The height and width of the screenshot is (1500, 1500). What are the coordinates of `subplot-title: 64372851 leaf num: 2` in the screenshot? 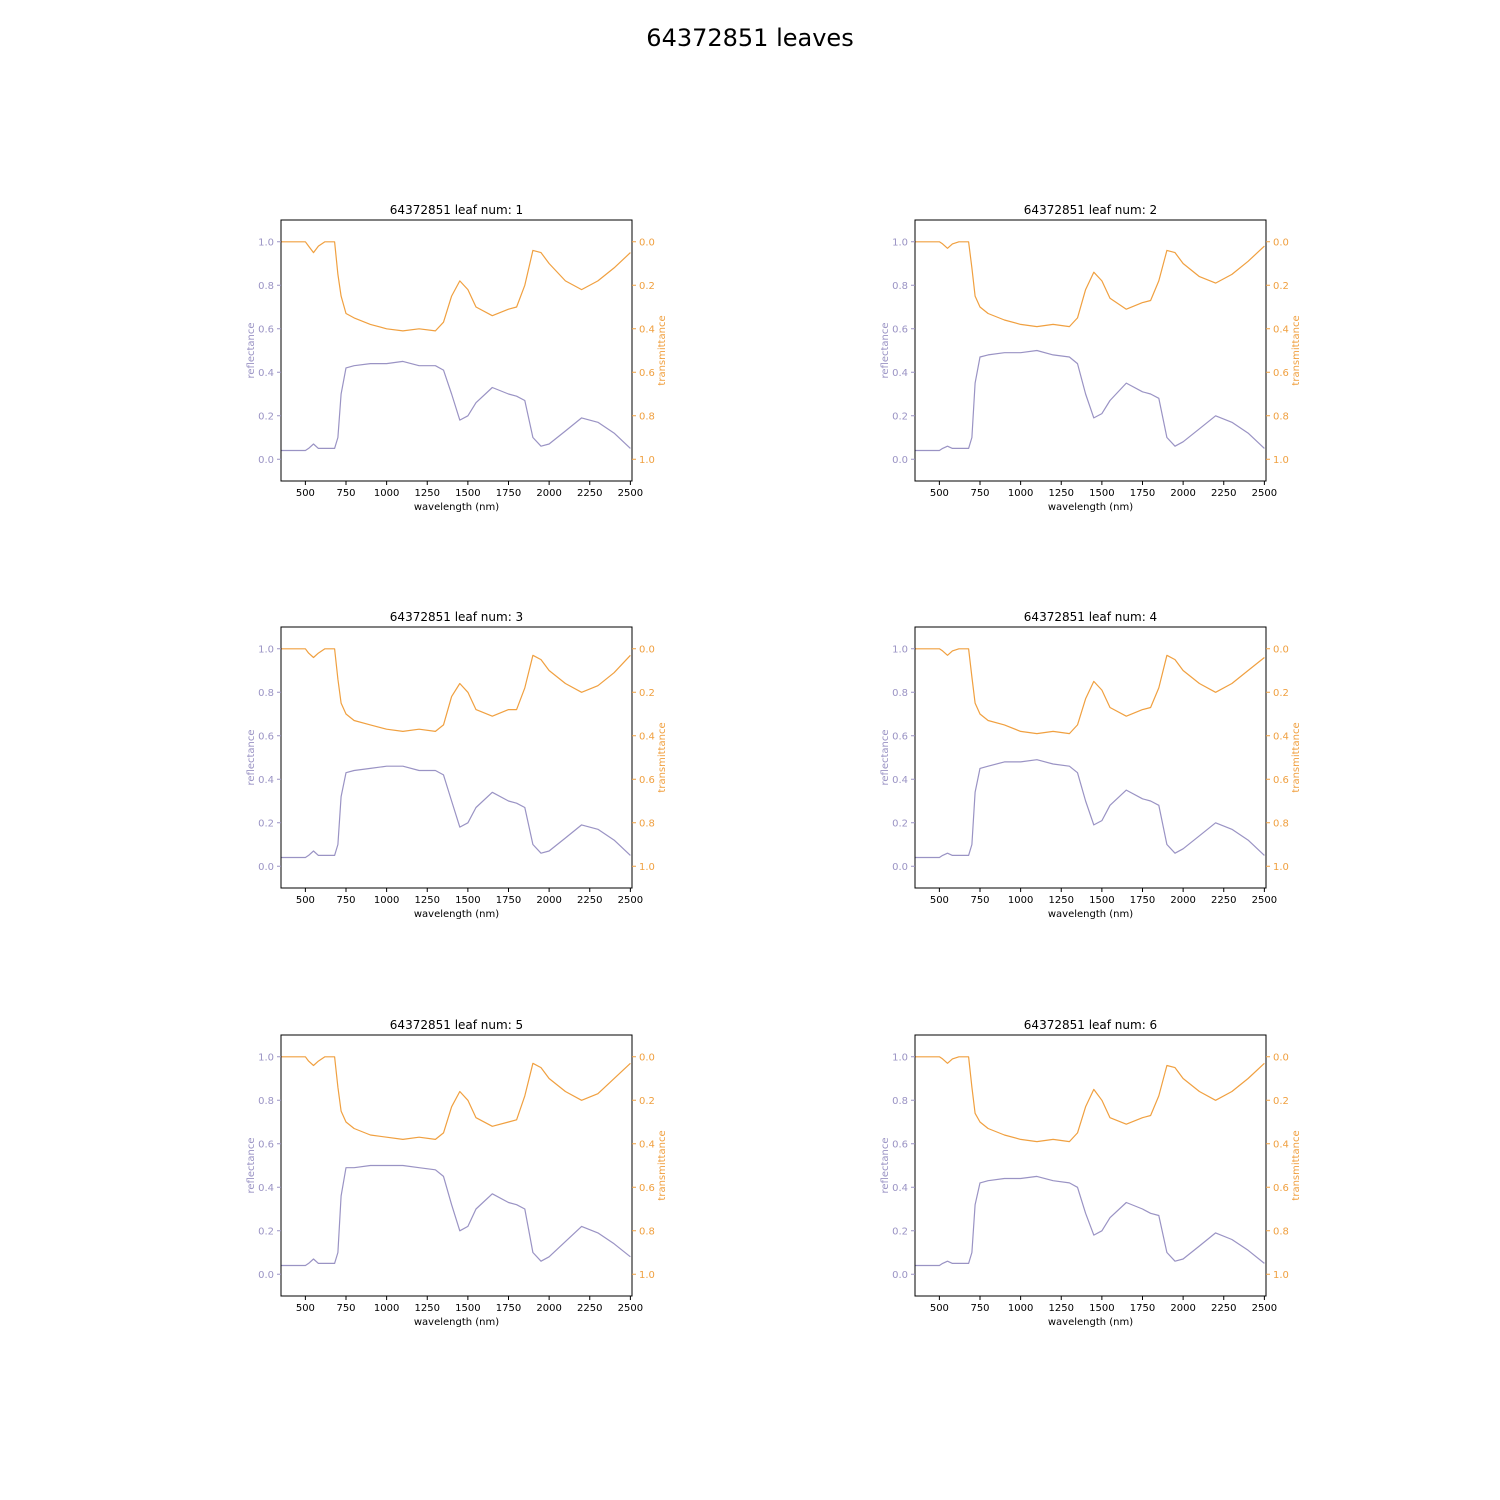 It's located at (1090, 210).